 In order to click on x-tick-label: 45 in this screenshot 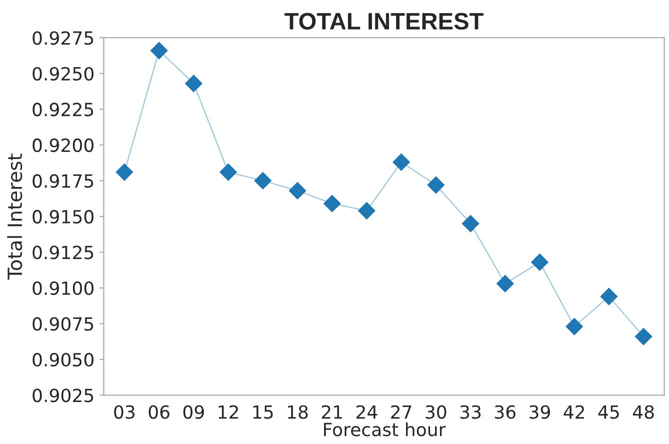, I will do `click(608, 412)`.